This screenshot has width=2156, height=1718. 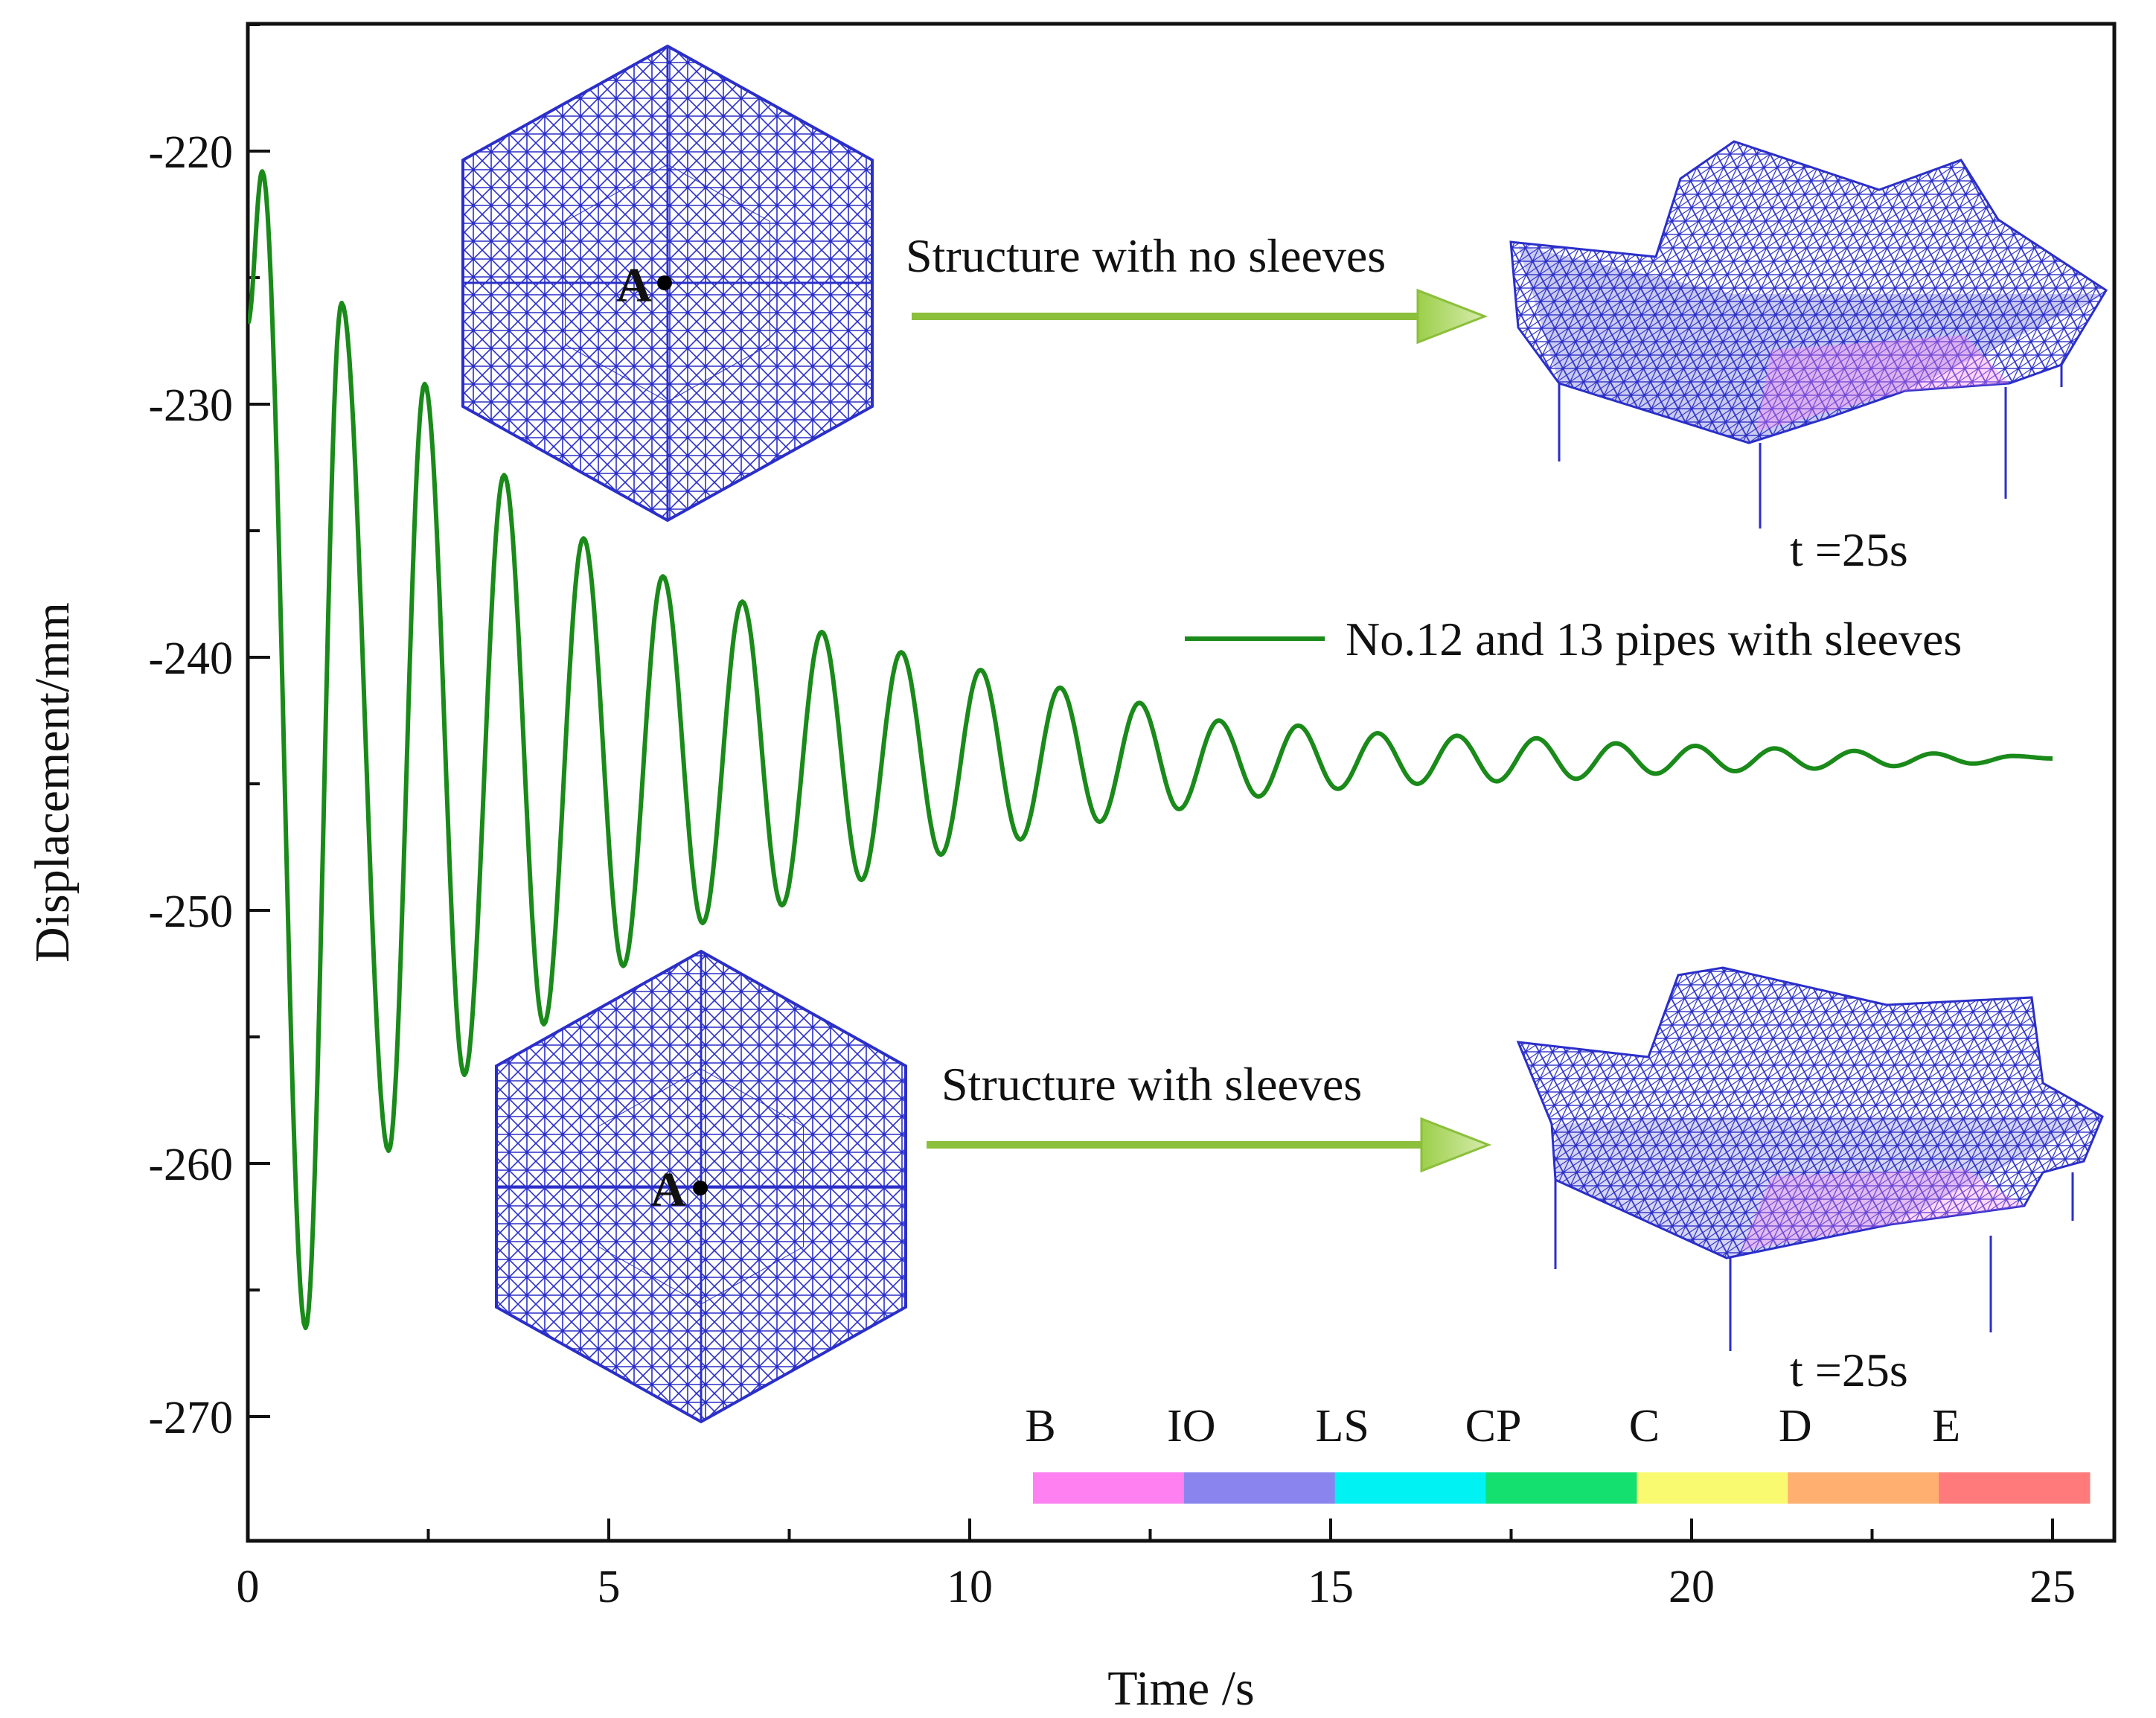 I want to click on x-axis-title: Time /s, so click(x=1180, y=1689).